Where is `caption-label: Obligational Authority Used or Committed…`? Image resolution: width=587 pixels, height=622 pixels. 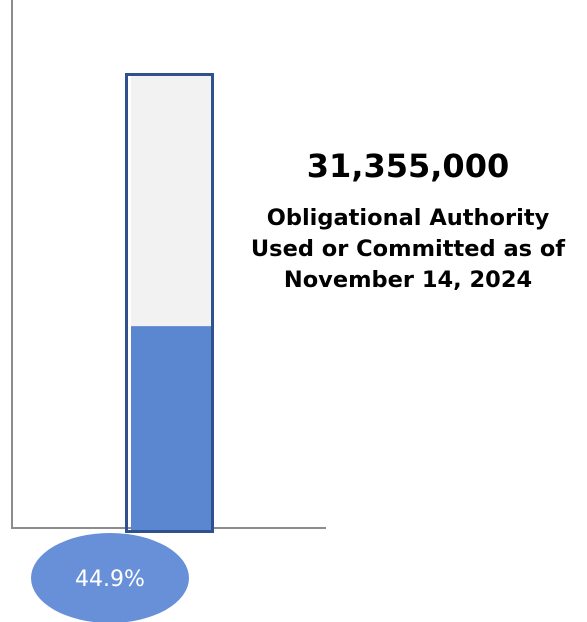
caption-label: Obligational Authority Used or Committed… is located at coordinates (408, 249).